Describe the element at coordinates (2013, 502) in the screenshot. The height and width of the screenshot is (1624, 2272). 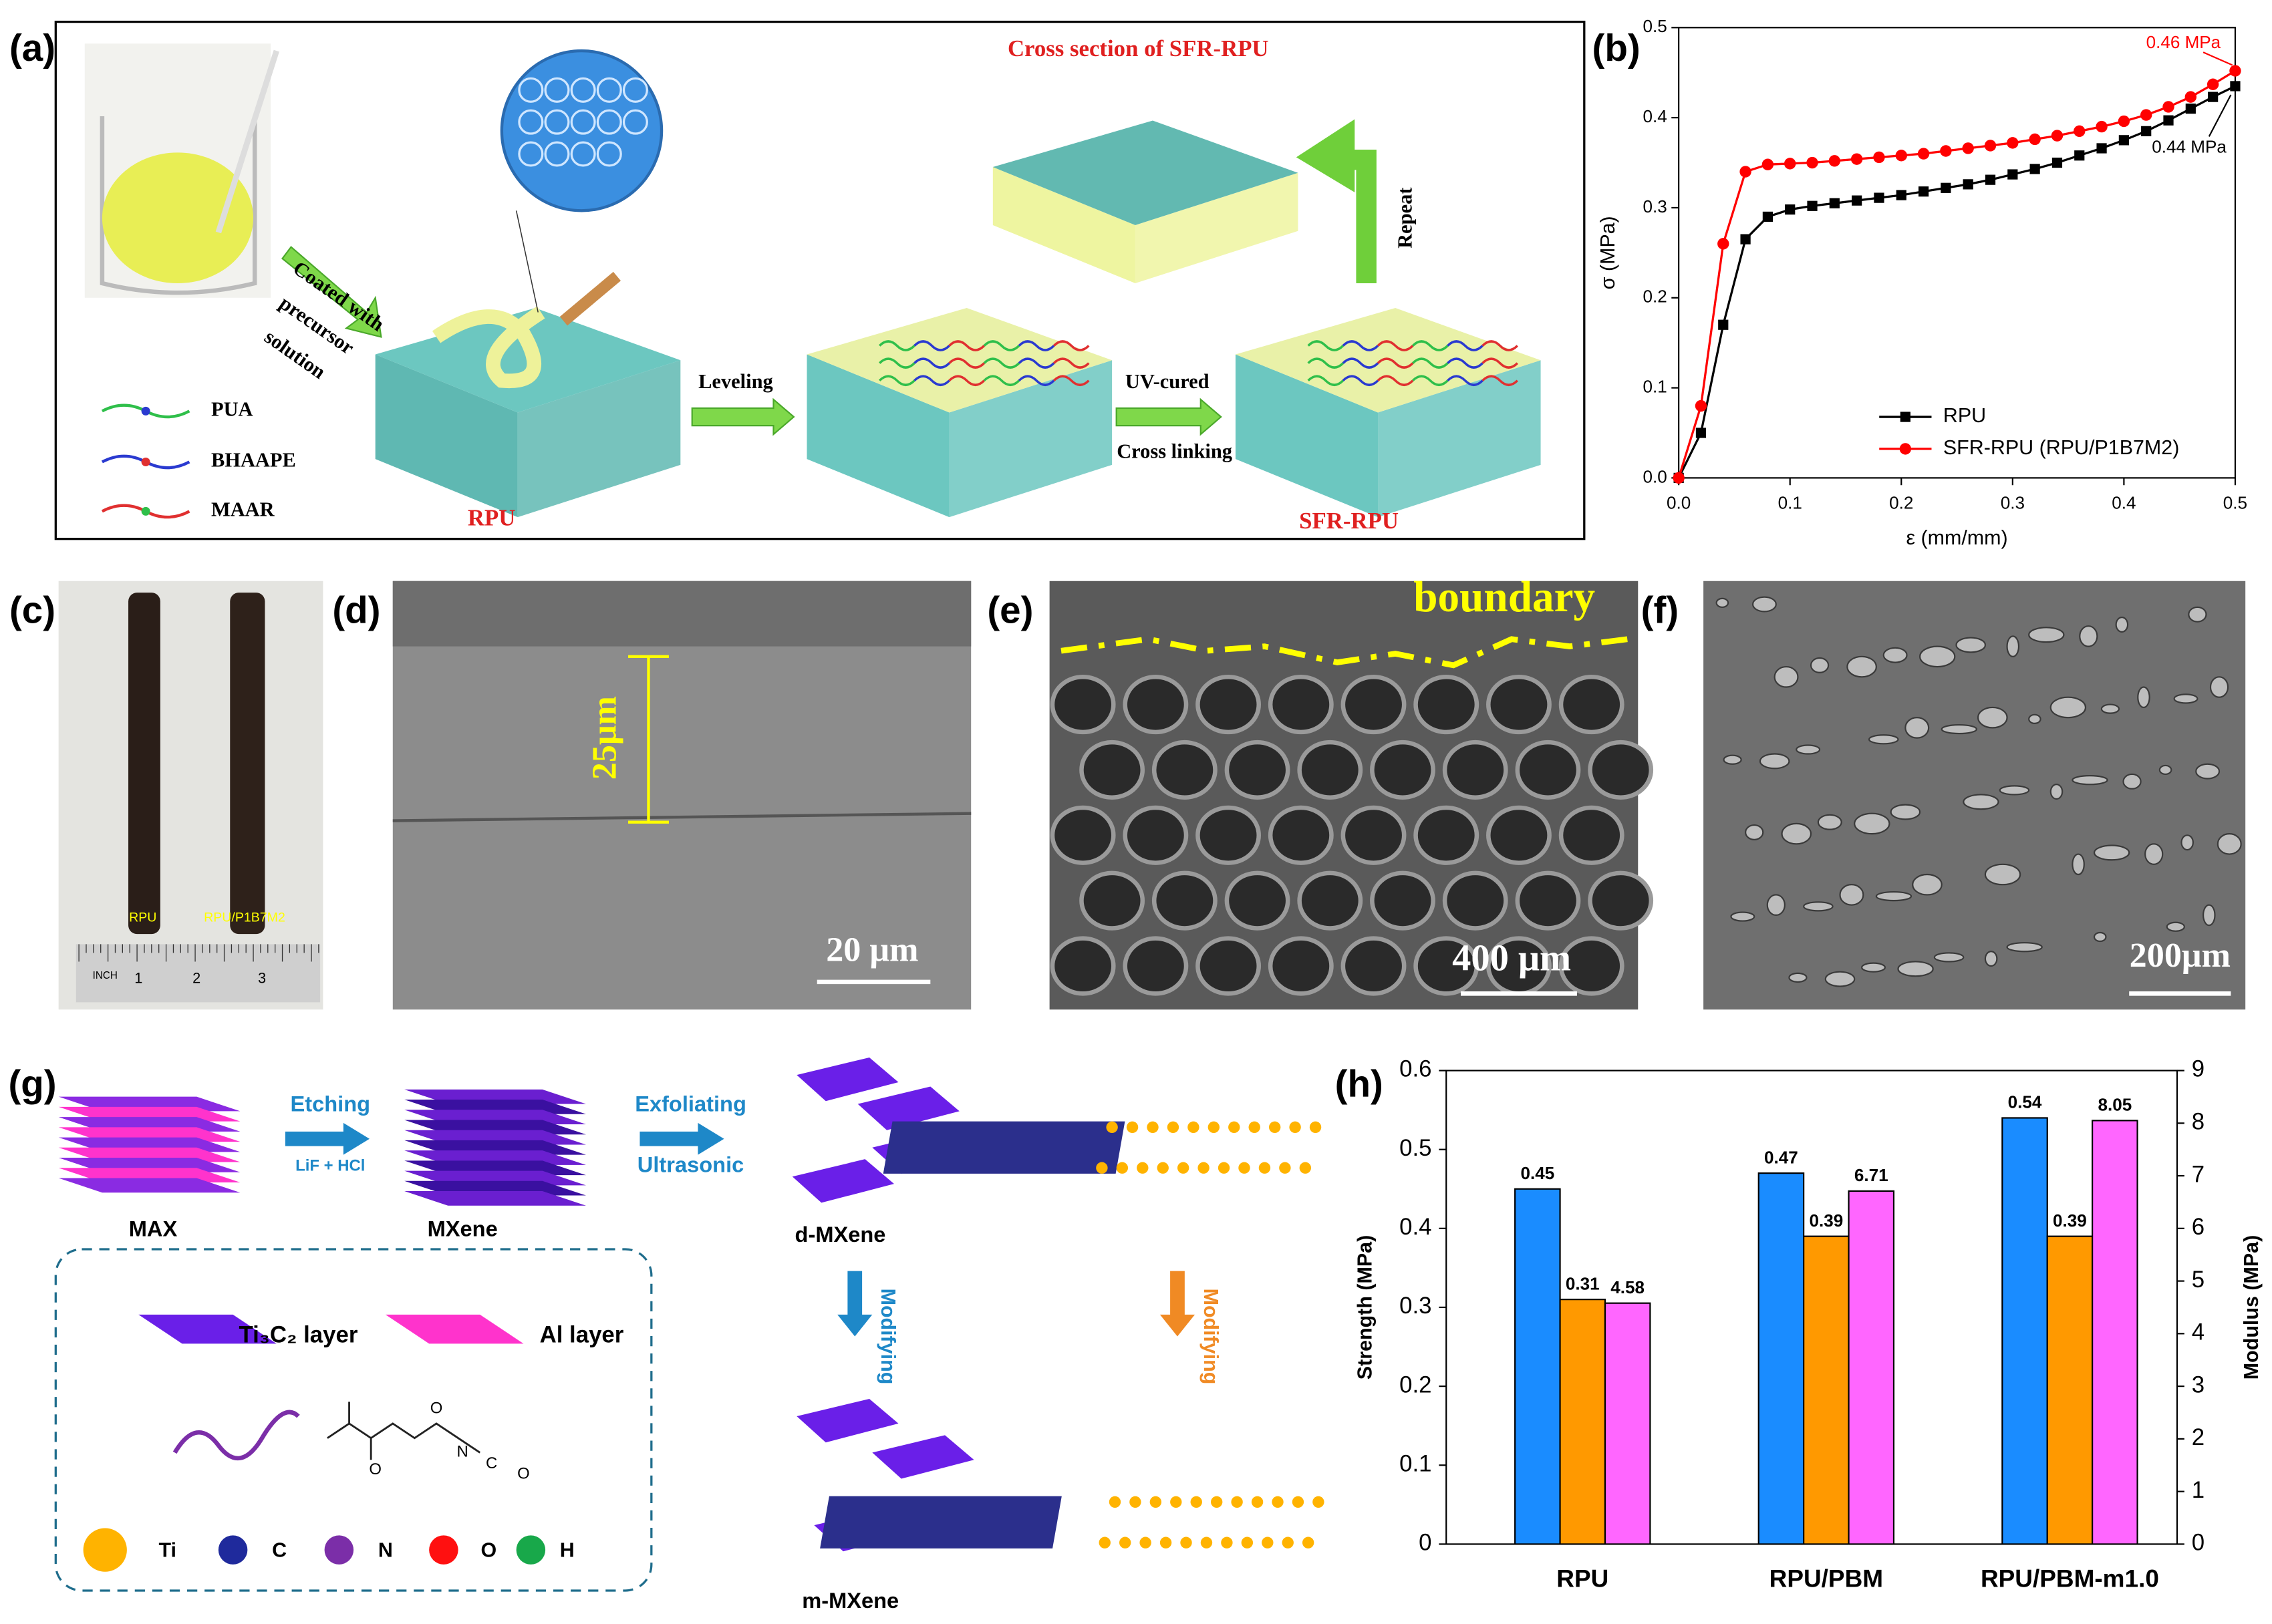
I see `x-tick-label: 0.3` at that location.